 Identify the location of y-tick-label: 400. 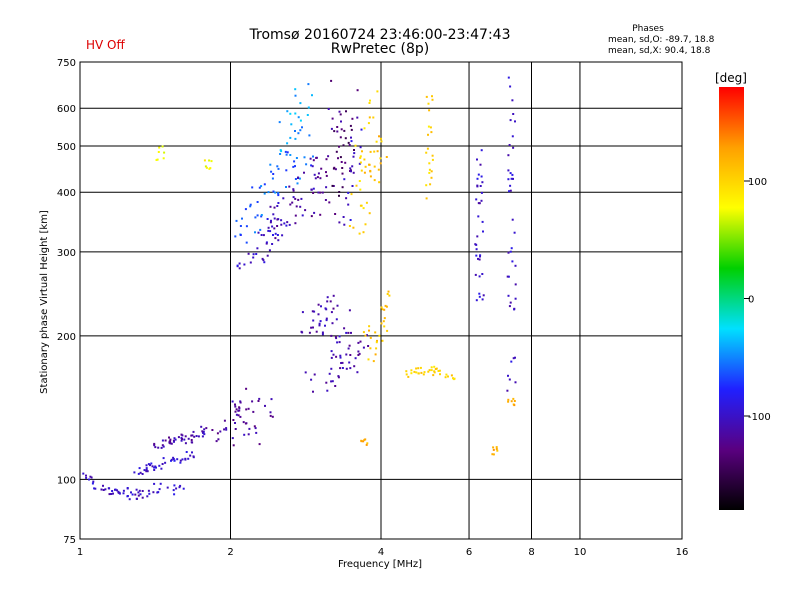
(66, 193).